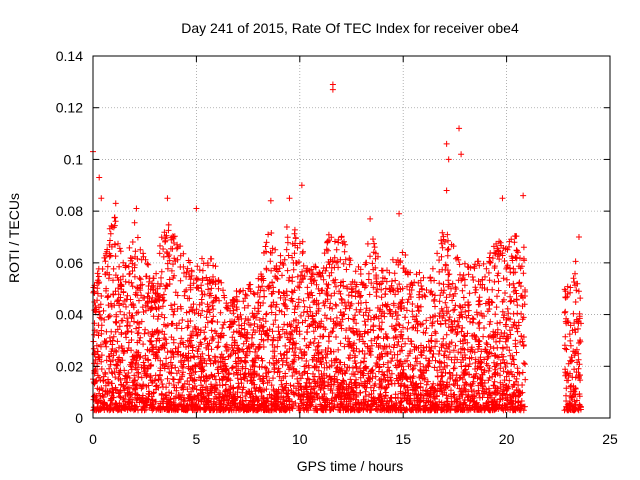 Image resolution: width=640 pixels, height=480 pixels. I want to click on y-tick-label: 0.1, so click(74, 159).